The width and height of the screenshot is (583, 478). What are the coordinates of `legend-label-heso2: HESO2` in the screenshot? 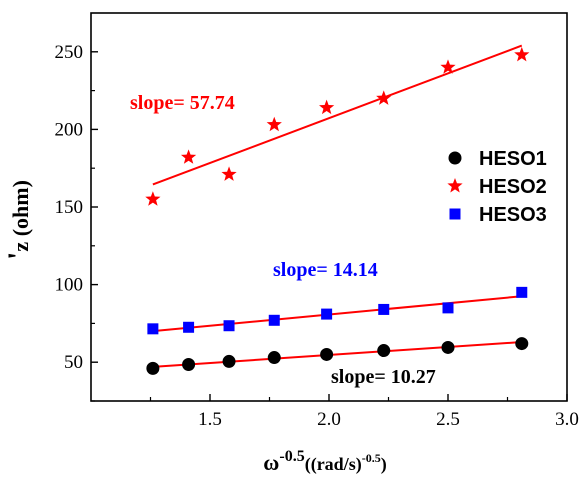 It's located at (513, 187).